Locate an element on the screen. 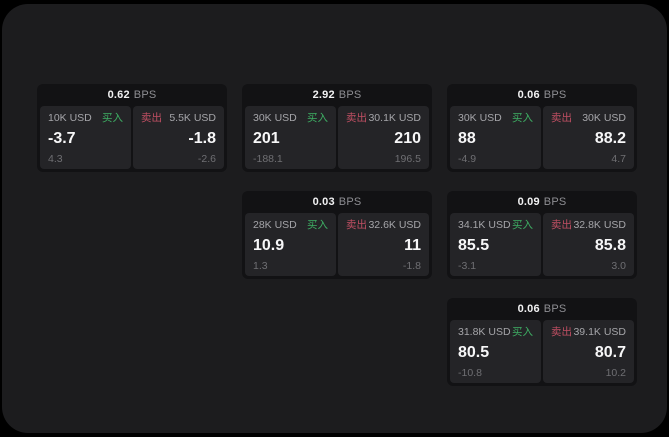 The image size is (669, 437). sell-price: 80.7 is located at coordinates (610, 352).